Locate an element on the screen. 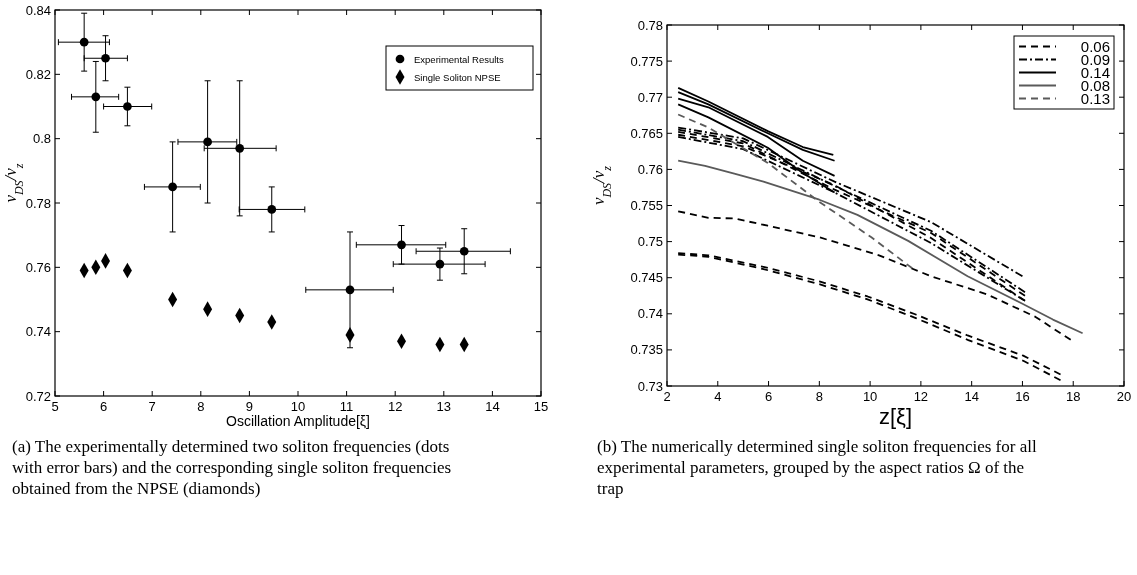  text: (a) The experimentally determined two soliton frequencies (dots with error bars) and the corresponding single soliton frequencies obtained from the NPSE (diamonds) is located at coordinates (232, 467).